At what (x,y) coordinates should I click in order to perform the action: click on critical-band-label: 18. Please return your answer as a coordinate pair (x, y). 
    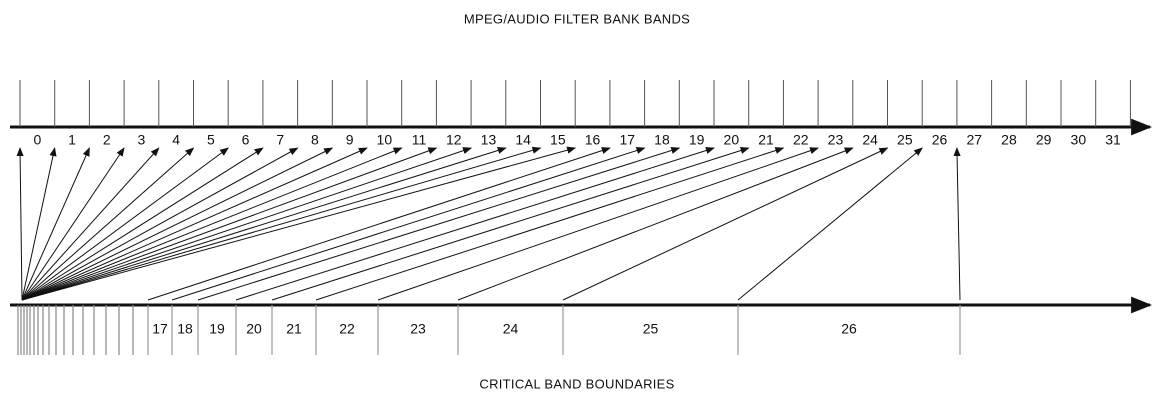
    Looking at the image, I should click on (185, 329).